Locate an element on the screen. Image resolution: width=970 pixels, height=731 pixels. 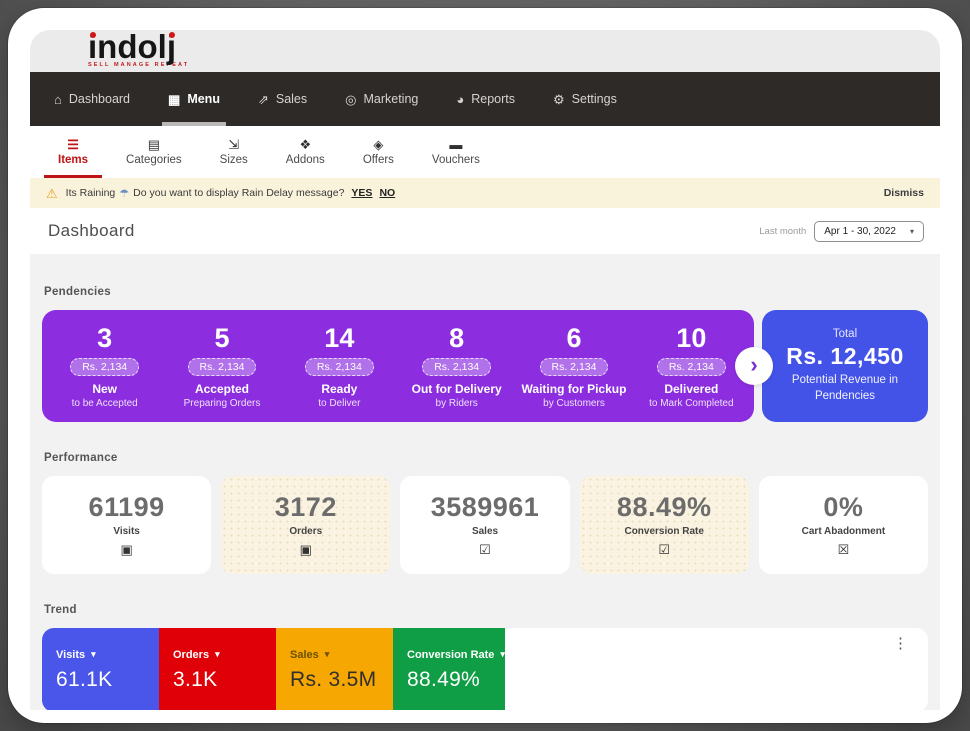
trend-section-title: Trend is located at coordinates (60, 610).